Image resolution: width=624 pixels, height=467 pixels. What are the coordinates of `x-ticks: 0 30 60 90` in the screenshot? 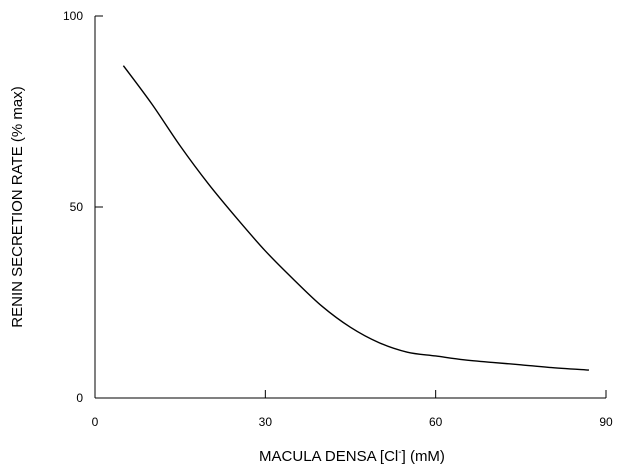 It's located at (352, 409).